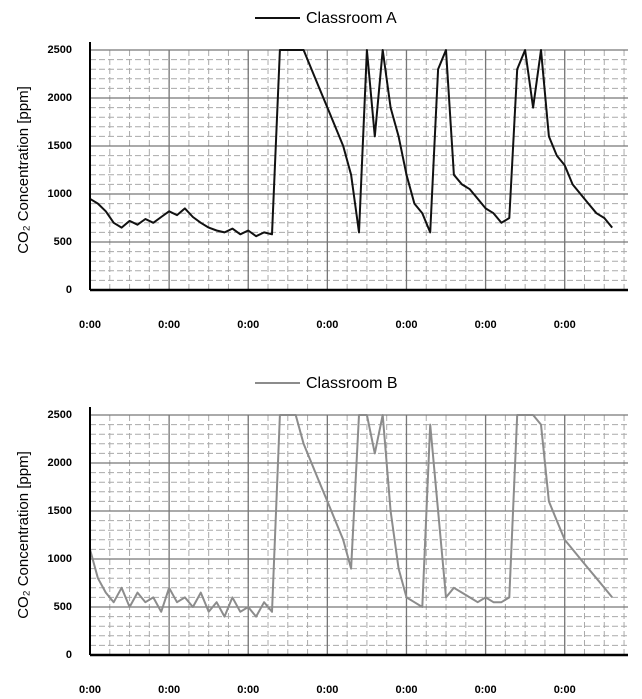 This screenshot has height=699, width=642. I want to click on legend-label: Classroom B, so click(352, 383).